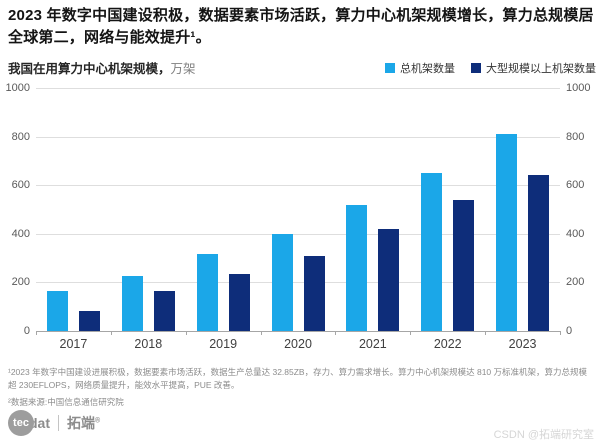  Describe the element at coordinates (314, 293) in the screenshot. I see `bar-大型规模以上机架数量-2020` at that location.